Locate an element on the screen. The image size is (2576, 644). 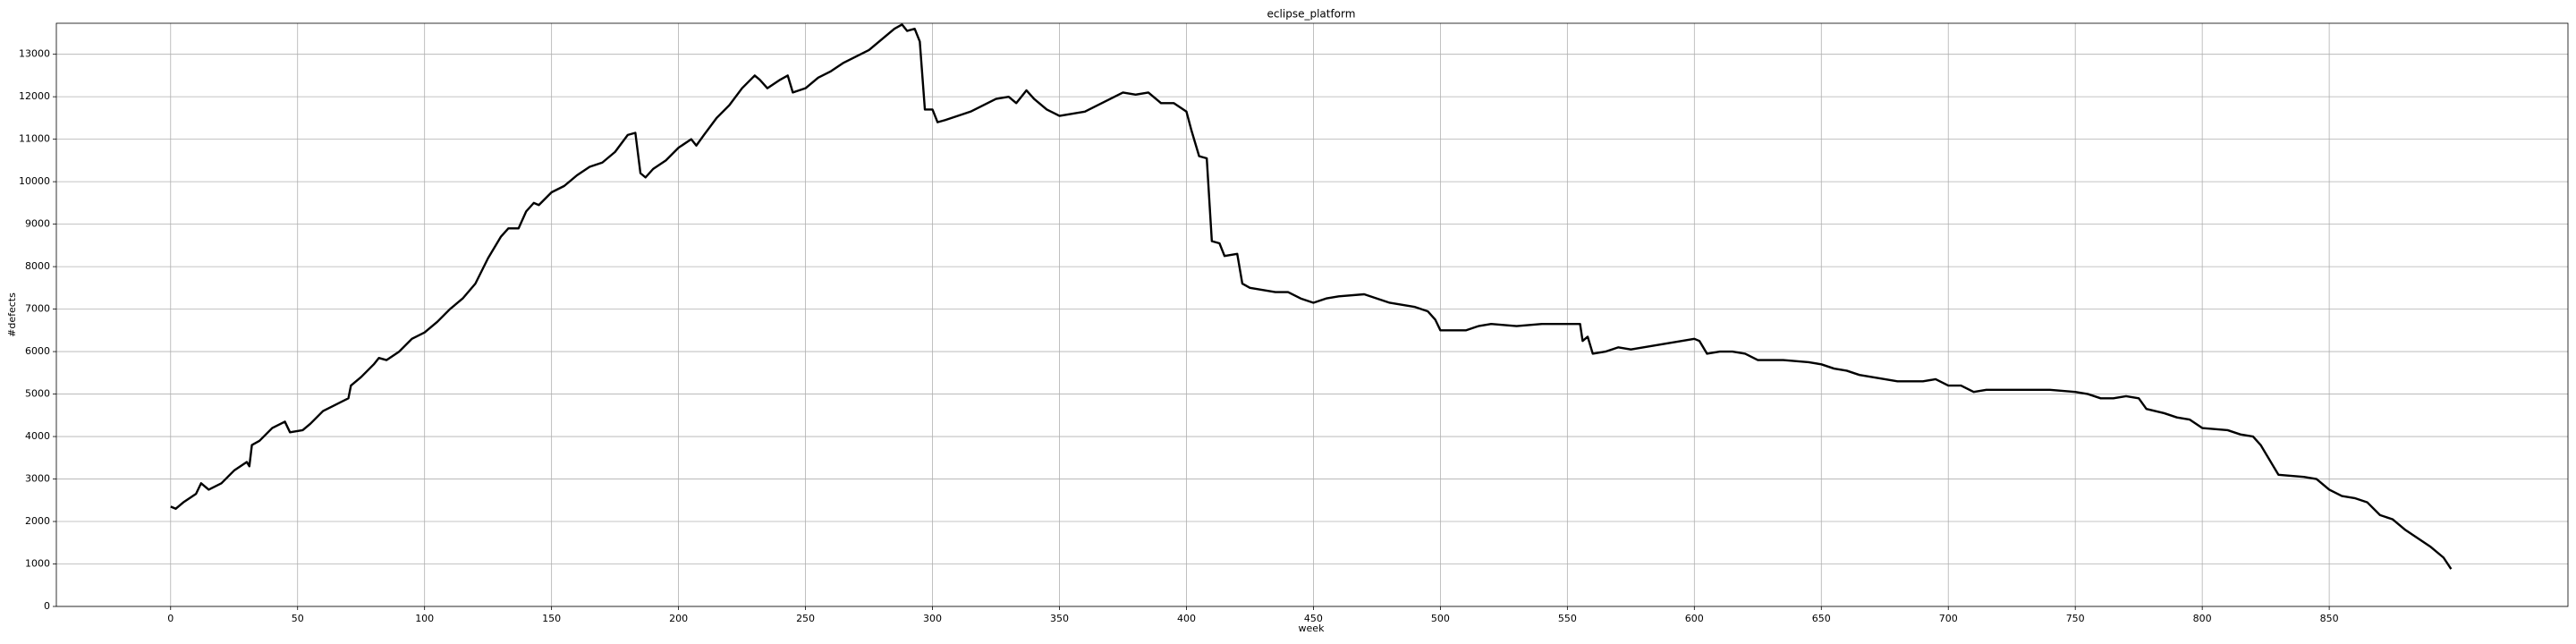
x-tick-label: 250 is located at coordinates (805, 618).